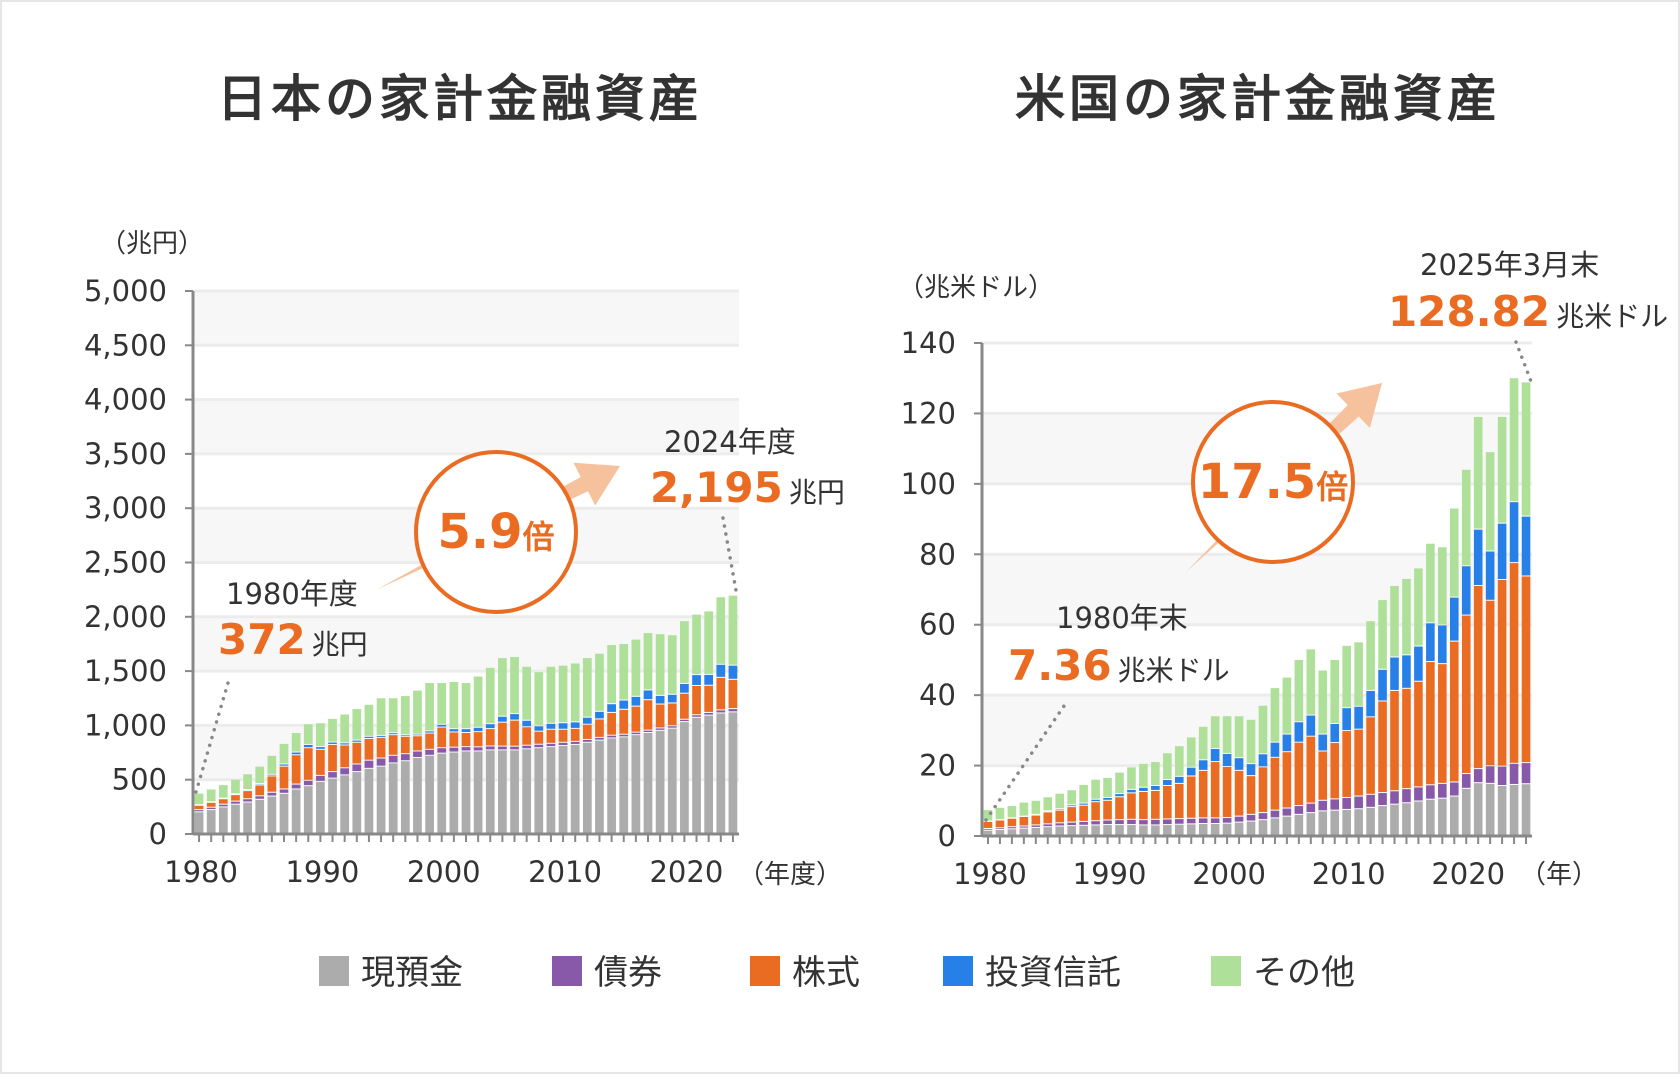 This screenshot has height=1074, width=1680. I want to click on start-unit: 兆円, so click(340, 644).